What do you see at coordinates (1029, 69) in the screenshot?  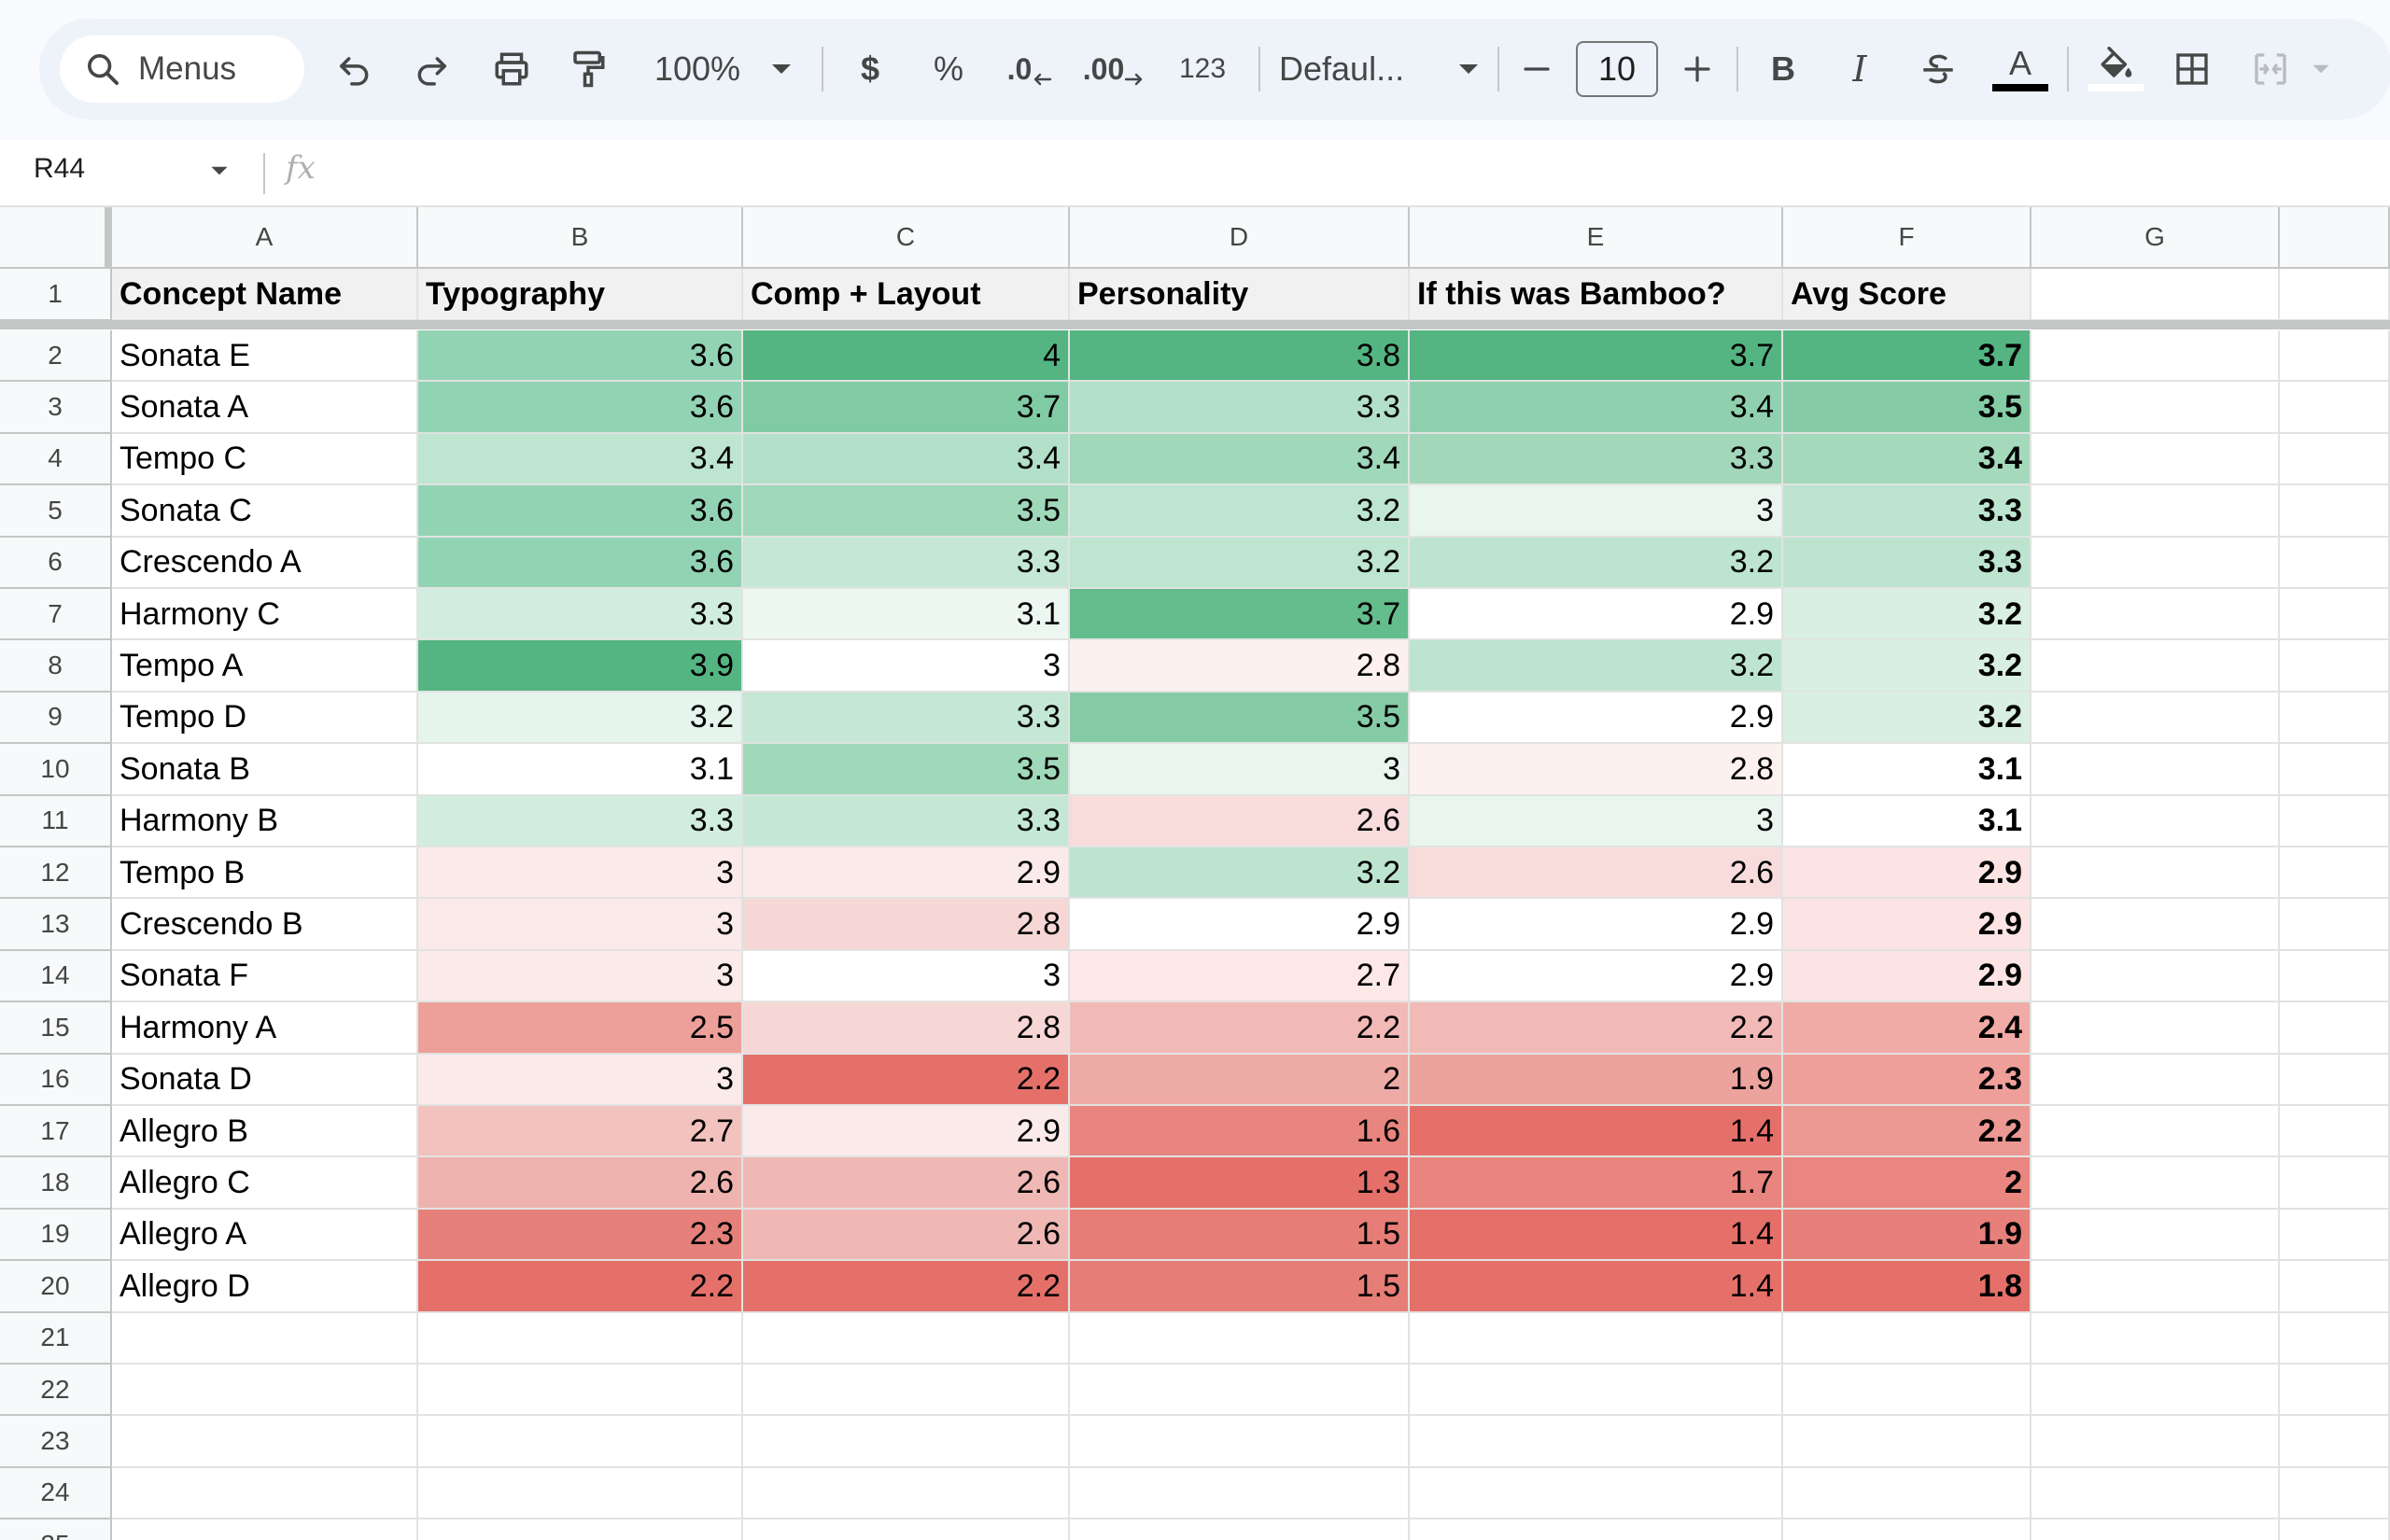 I see `decrease-decimal-button: .0` at bounding box center [1029, 69].